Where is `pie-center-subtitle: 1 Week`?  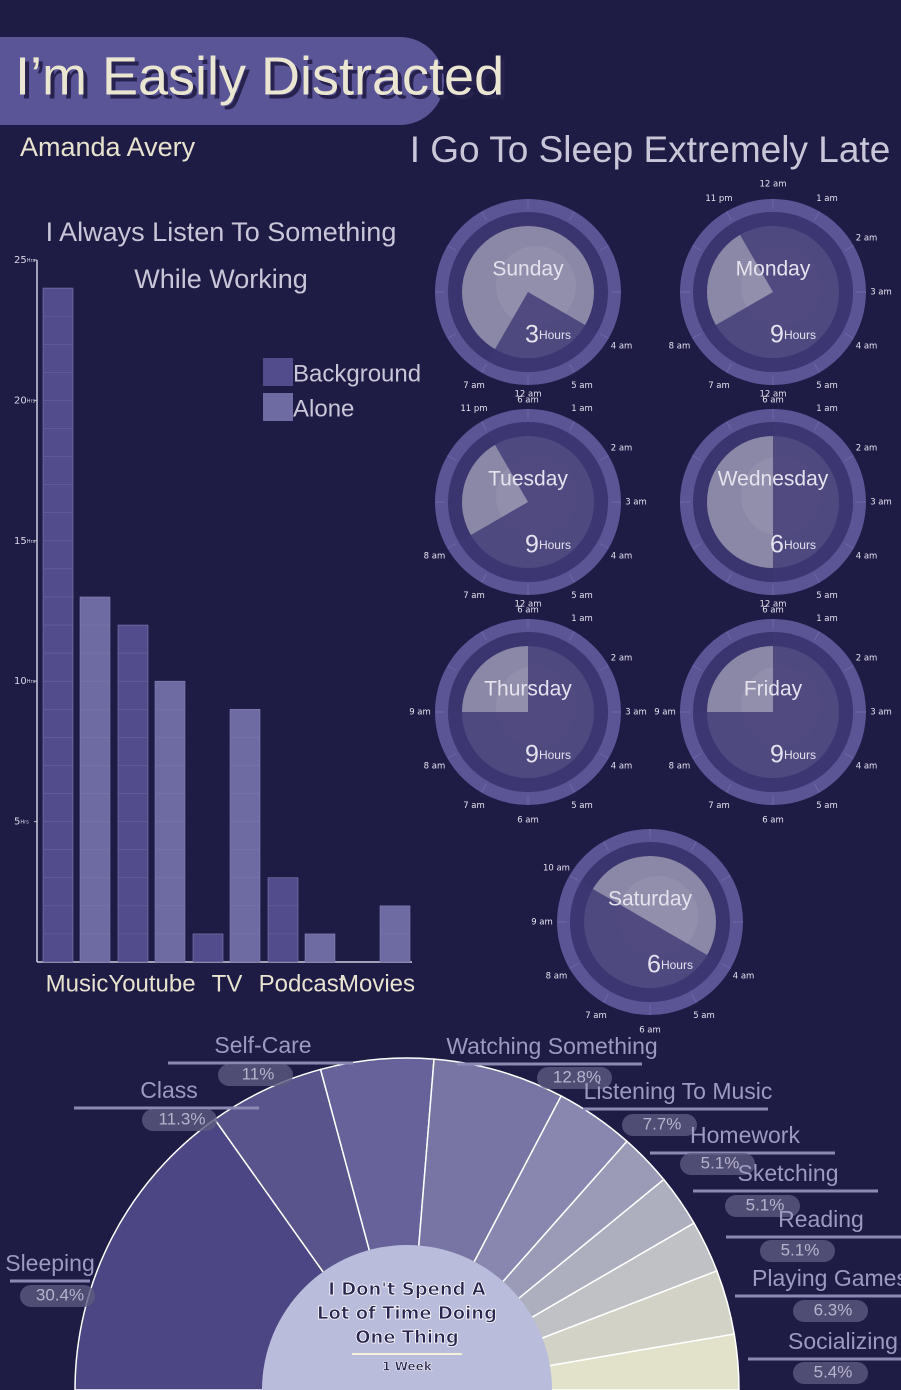
pie-center-subtitle: 1 Week is located at coordinates (407, 1367).